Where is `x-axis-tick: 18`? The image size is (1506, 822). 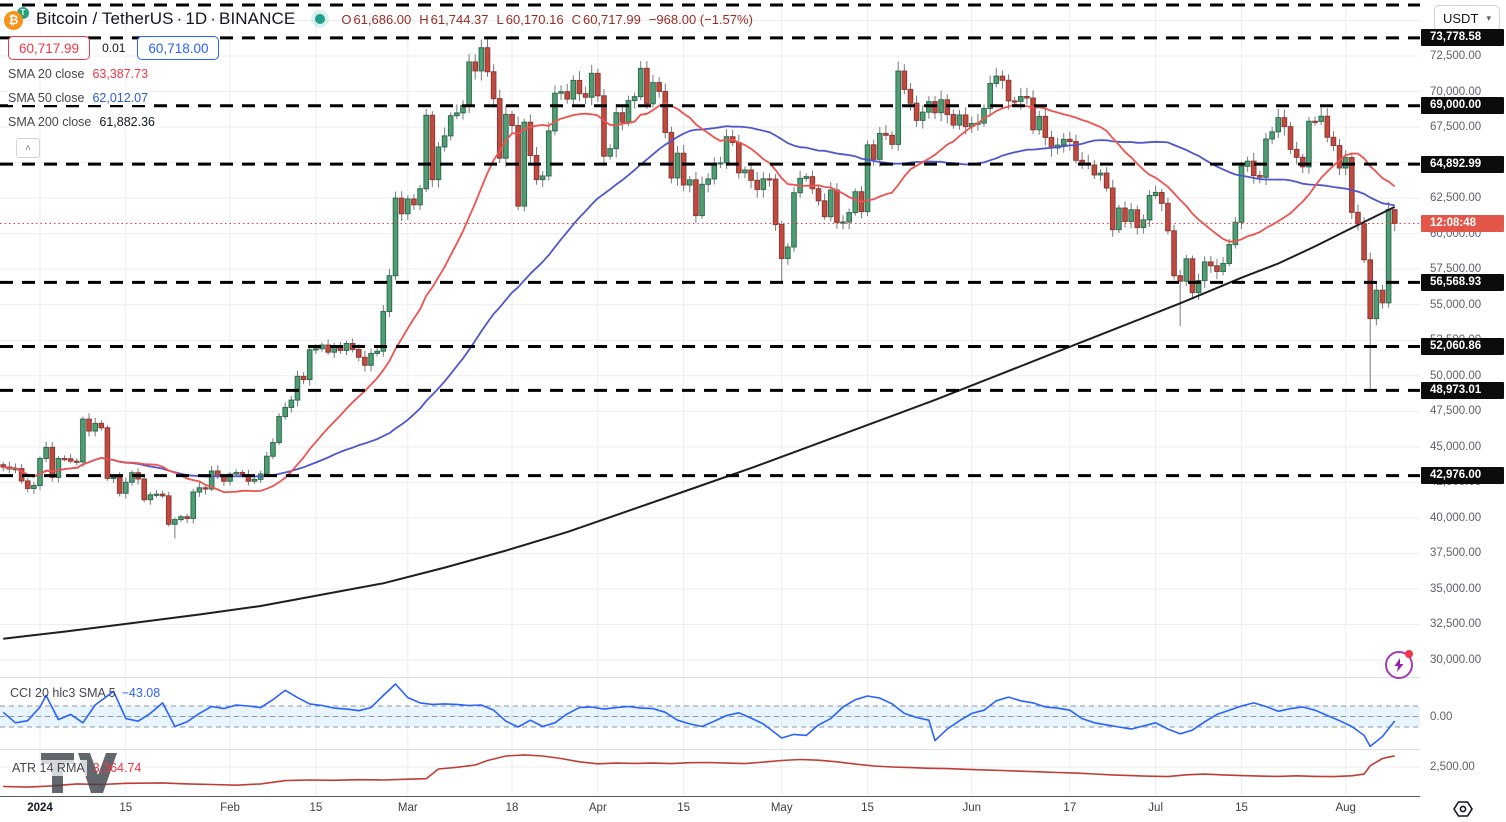 x-axis-tick: 18 is located at coordinates (512, 808).